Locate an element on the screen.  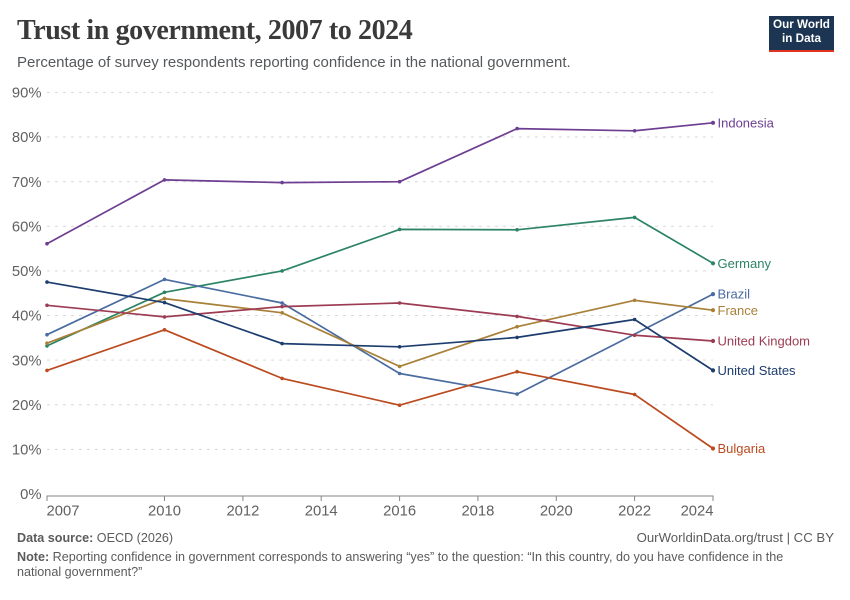
svg-text: 70% is located at coordinates (27, 183).